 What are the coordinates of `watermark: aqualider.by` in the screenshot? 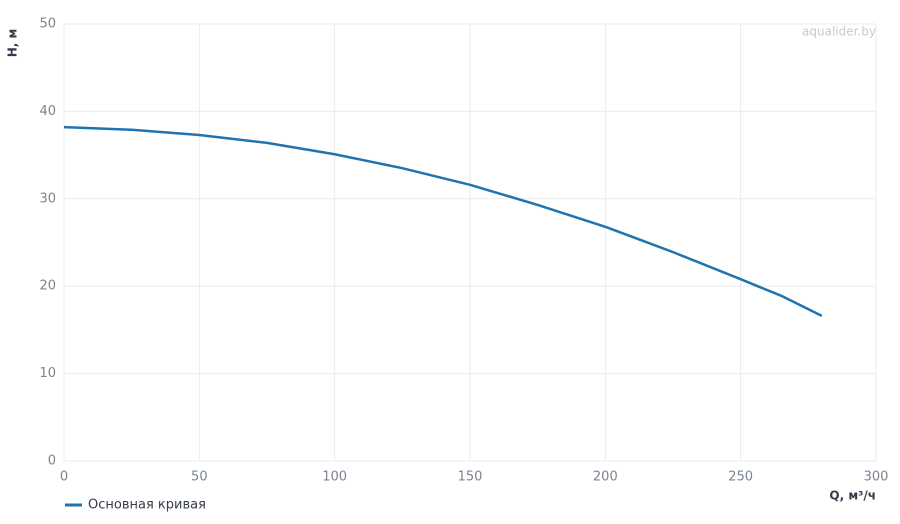 It's located at (839, 32).